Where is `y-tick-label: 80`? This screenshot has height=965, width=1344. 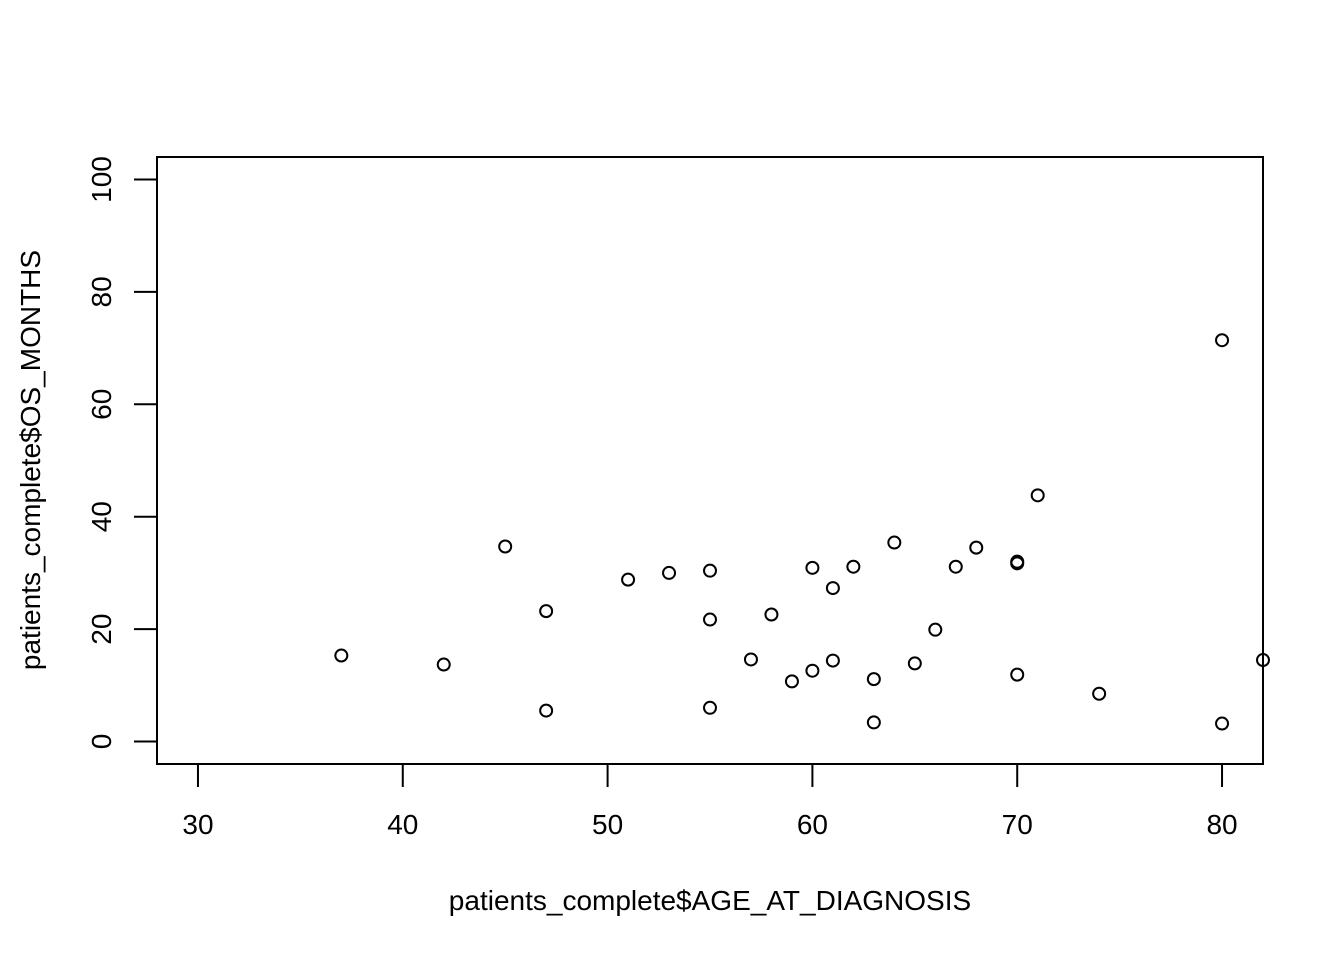
y-tick-label: 80 is located at coordinates (101, 291).